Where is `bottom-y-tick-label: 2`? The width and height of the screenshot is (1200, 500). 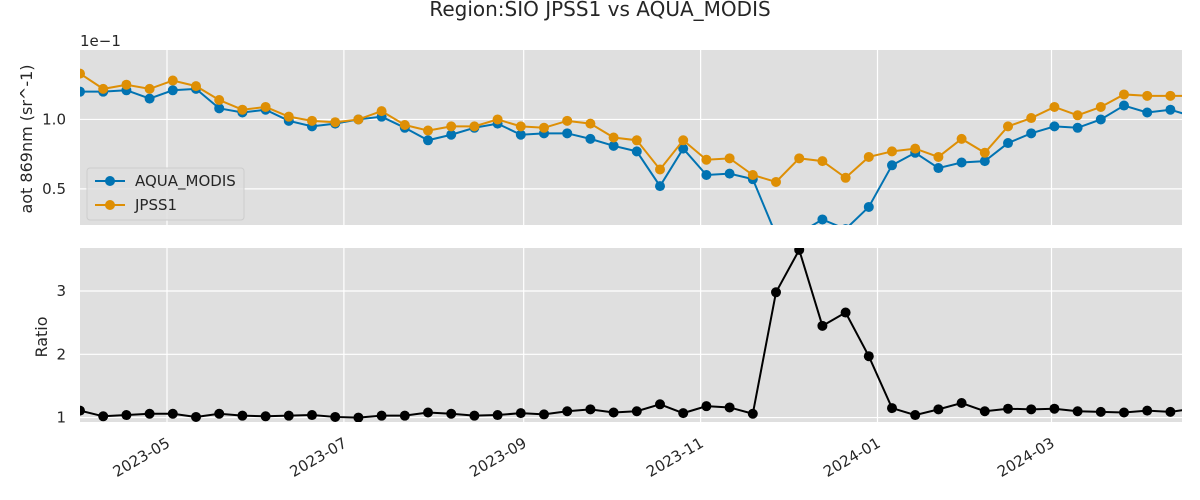
bottom-y-tick-label: 2 is located at coordinates (61, 354).